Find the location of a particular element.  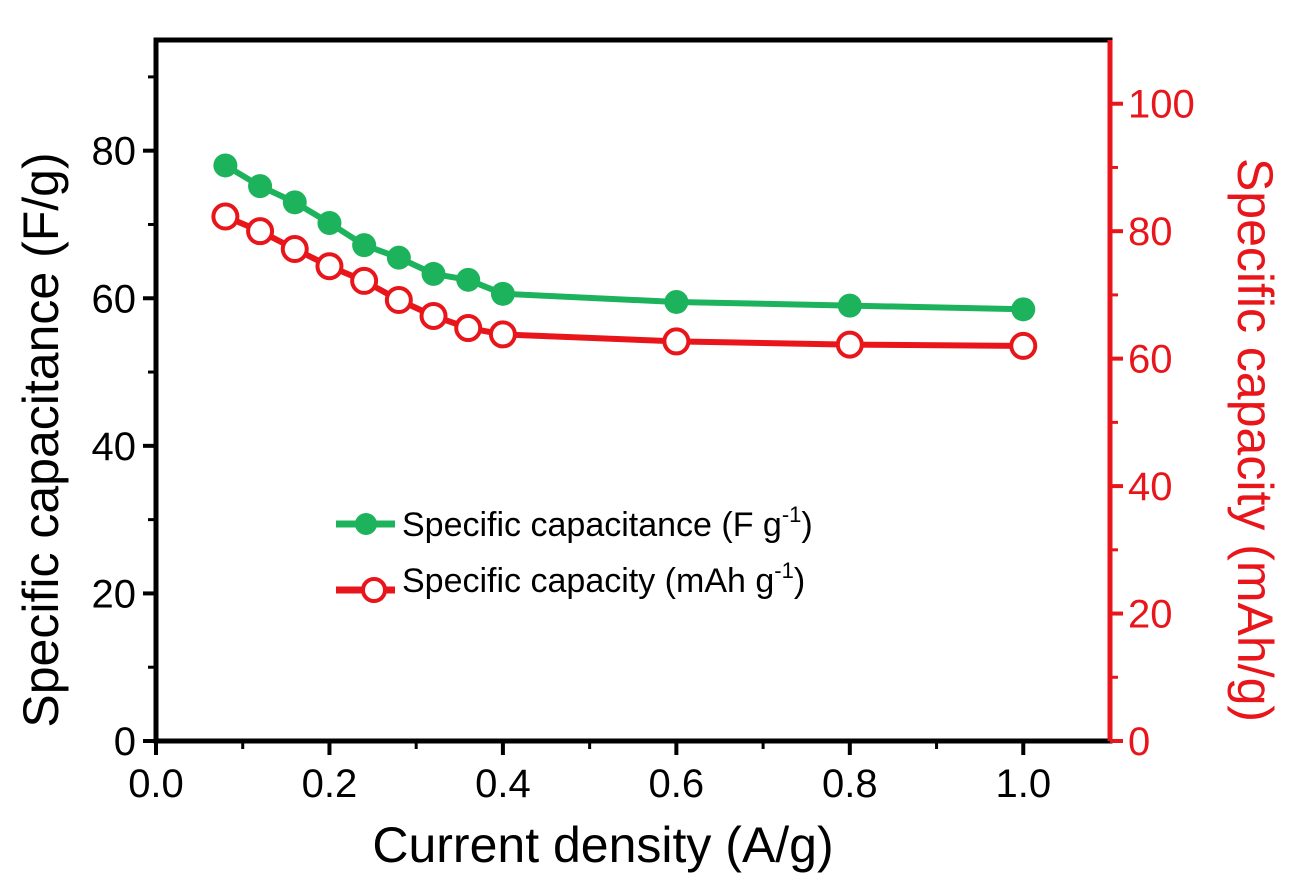

legend-item-capacitance: Specific capacitance (F g-1) is located at coordinates (574, 523).